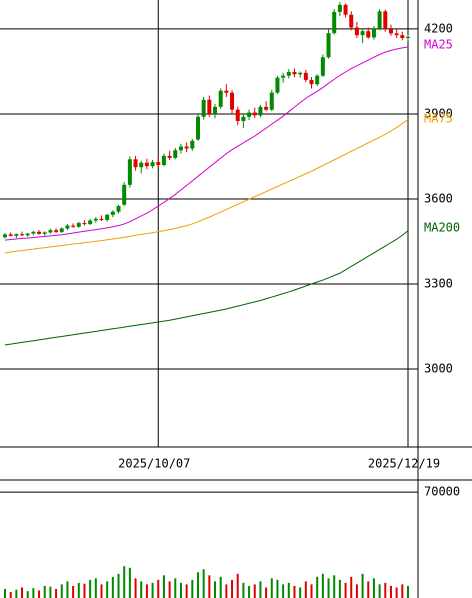 The image size is (472, 598). What do you see at coordinates (404, 464) in the screenshot?
I see `x-tick-label: 2025/12/19` at bounding box center [404, 464].